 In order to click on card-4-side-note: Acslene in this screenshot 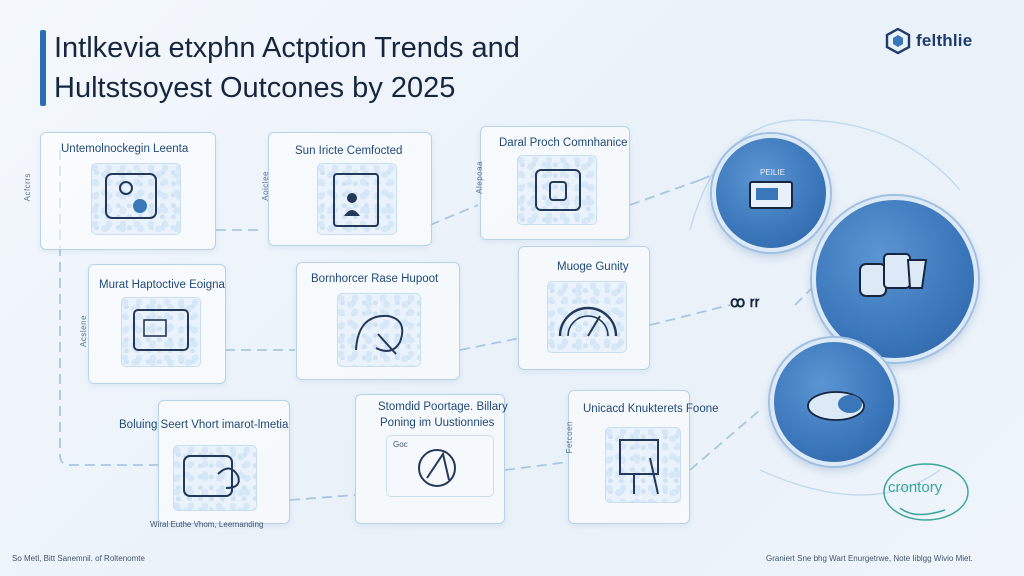, I will do `click(83, 331)`.